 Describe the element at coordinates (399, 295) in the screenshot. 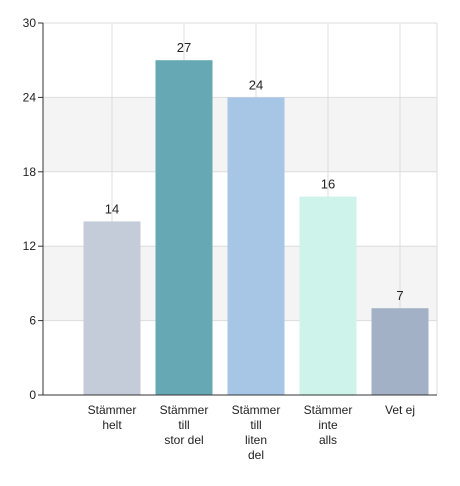

I see `data-label: 7` at that location.